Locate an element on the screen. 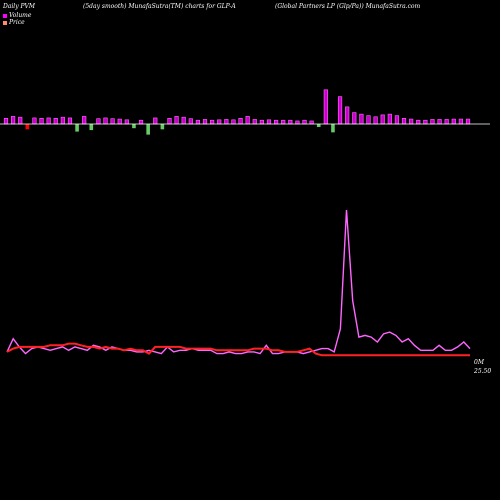 The image size is (500, 500). legend-price-swatch is located at coordinates (5, 22).